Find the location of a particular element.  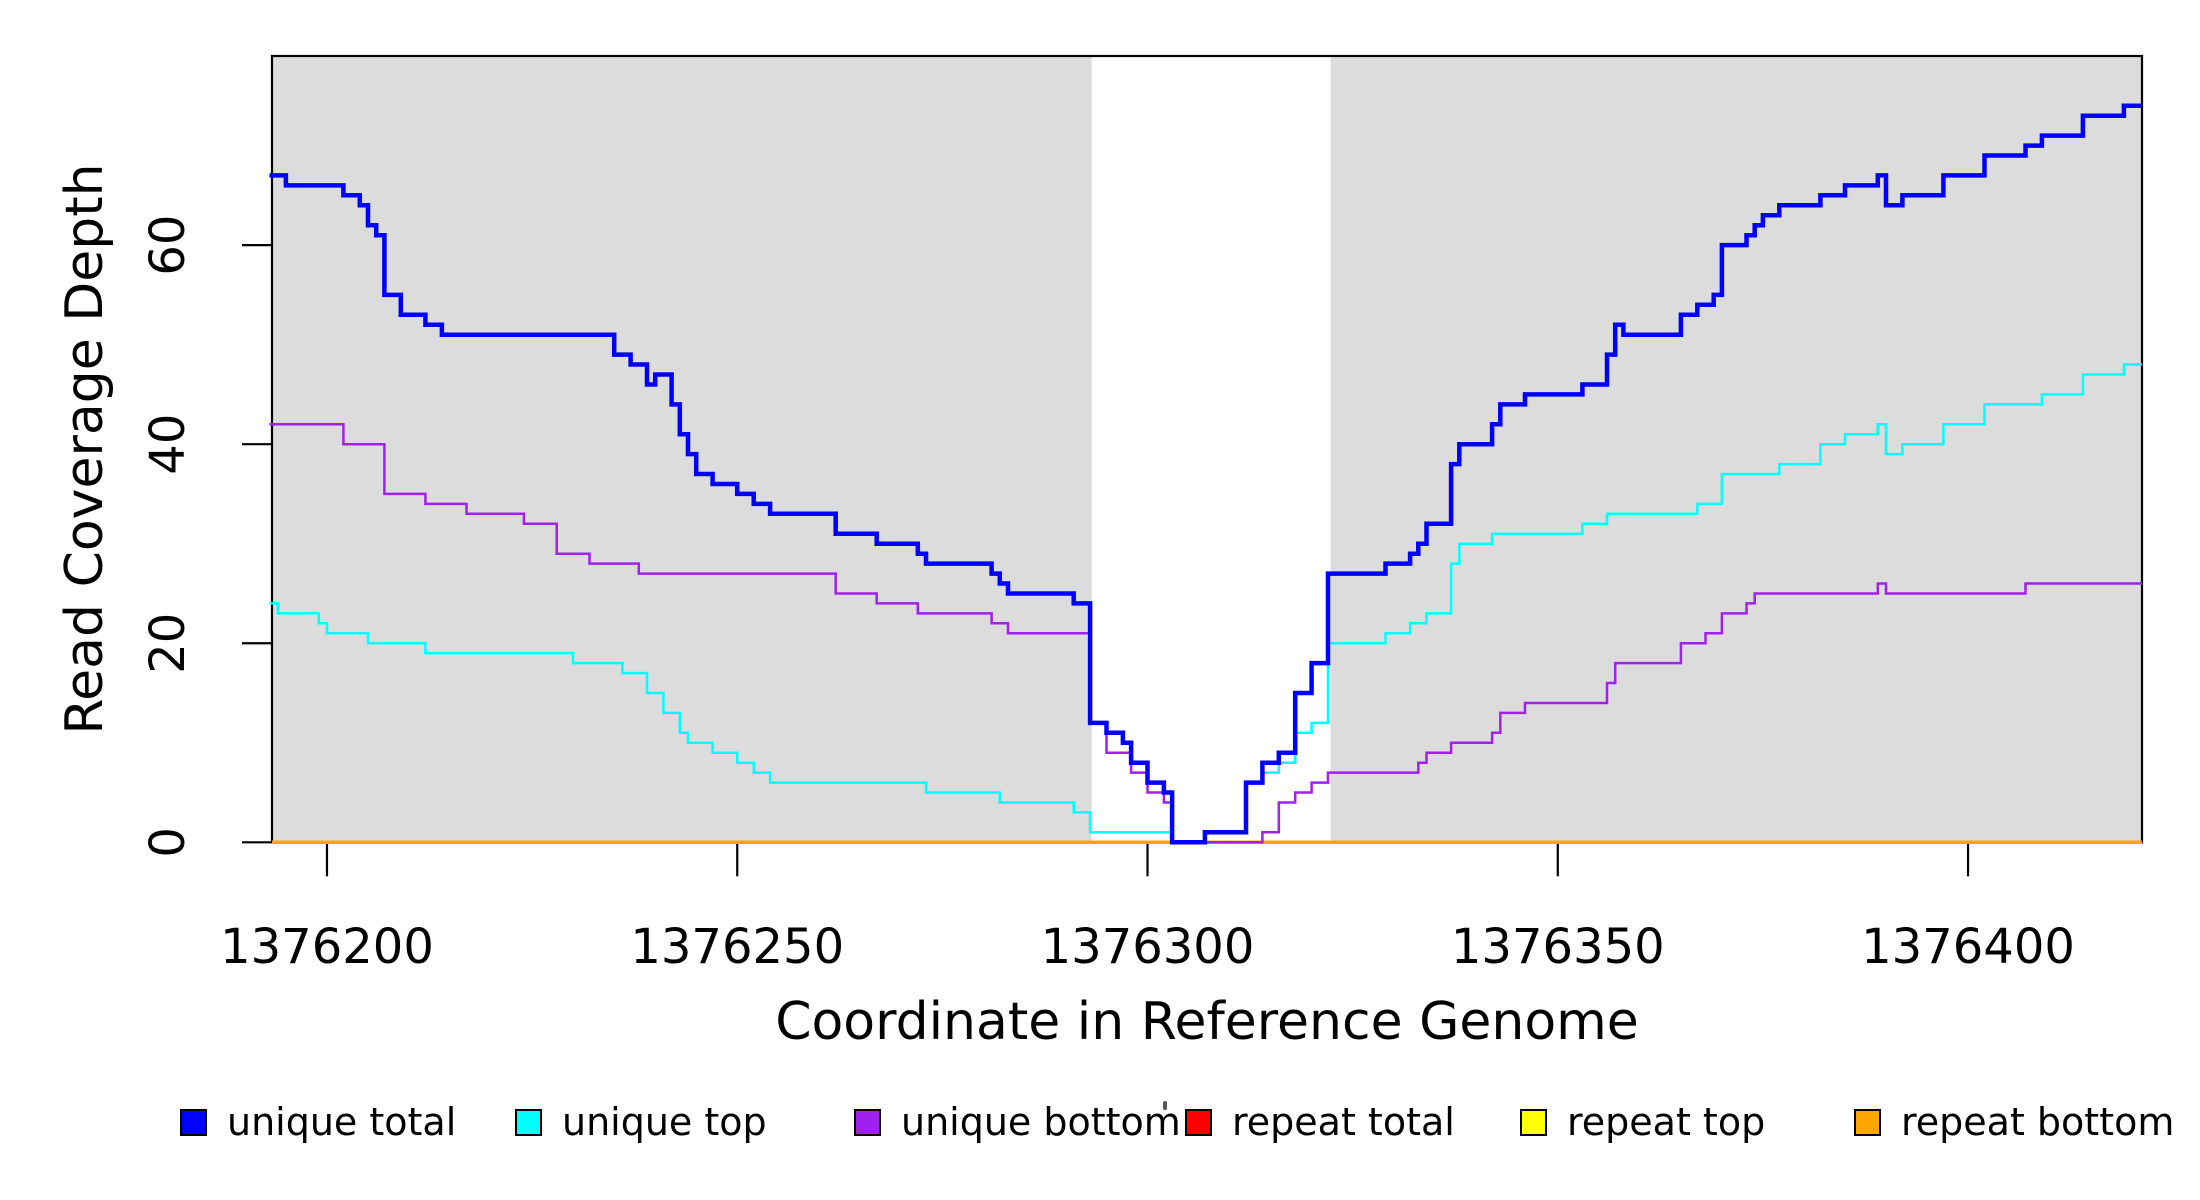

x-tick-label: 1376200 is located at coordinates (327, 947).